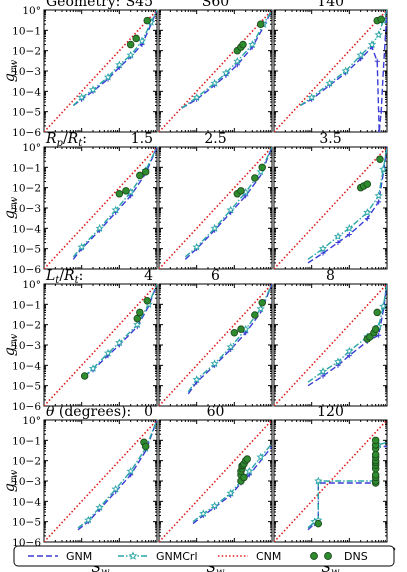 Image resolution: width=407 pixels, height=572 pixels. Describe the element at coordinates (330, 276) in the screenshot. I see `panel-title: 8` at that location.